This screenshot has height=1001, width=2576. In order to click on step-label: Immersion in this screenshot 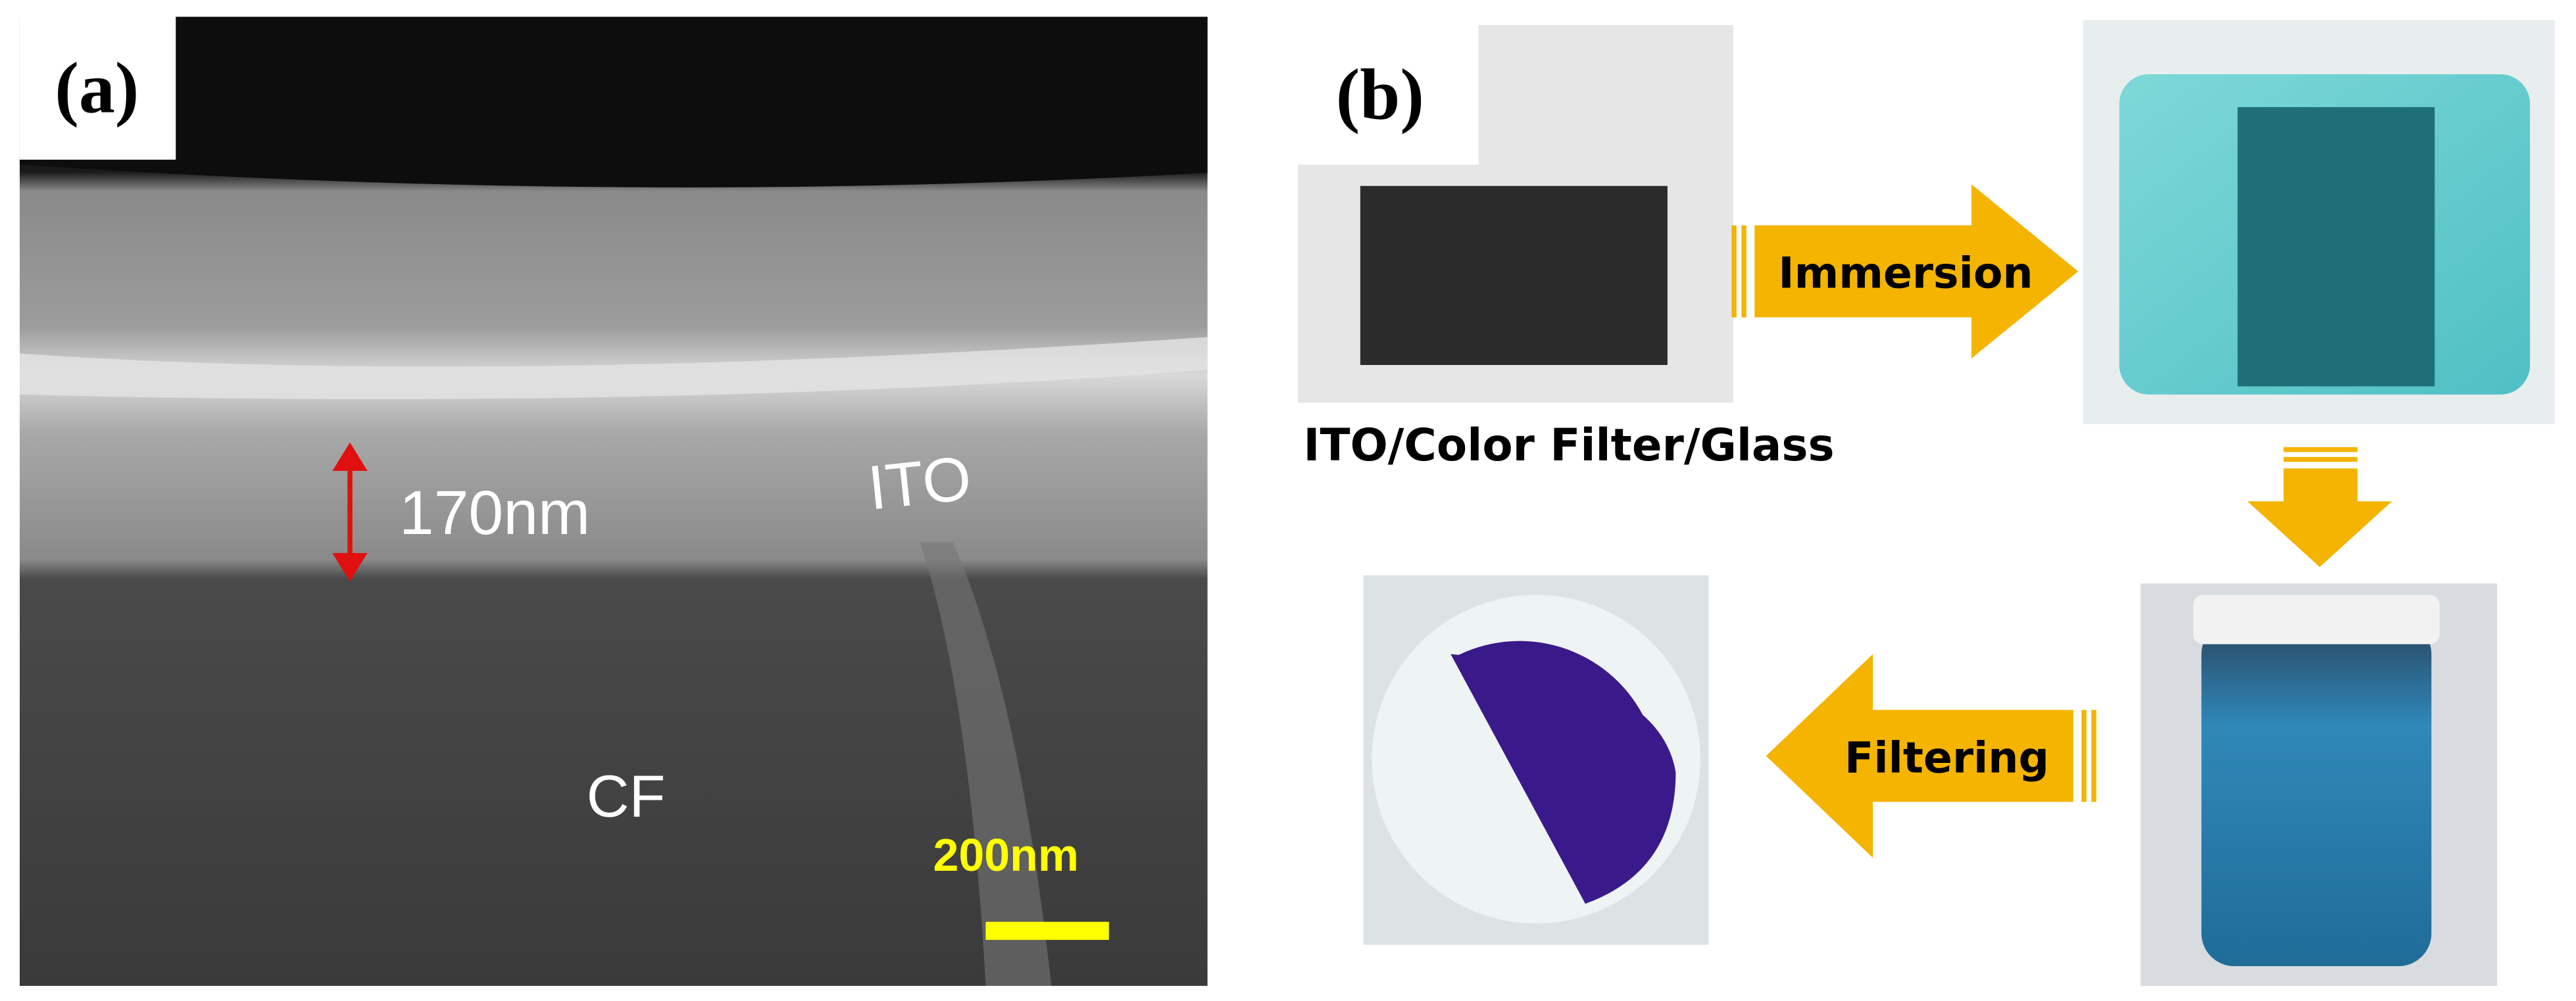, I will do `click(1905, 274)`.